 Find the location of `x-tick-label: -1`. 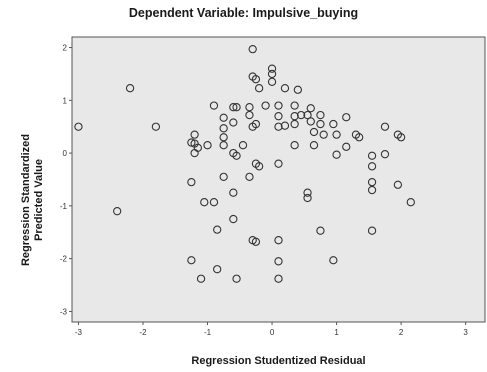

x-tick-label: -1 is located at coordinates (208, 332).